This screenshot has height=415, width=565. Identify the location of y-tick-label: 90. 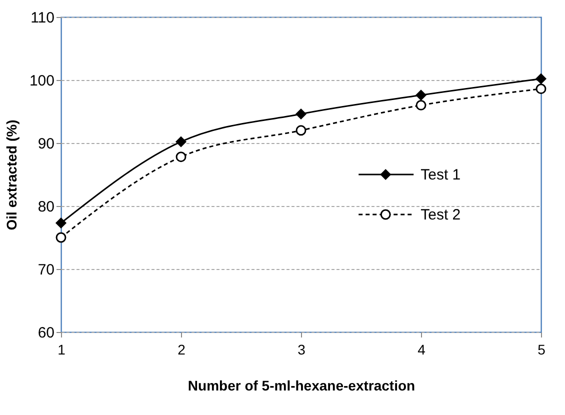
(46, 144).